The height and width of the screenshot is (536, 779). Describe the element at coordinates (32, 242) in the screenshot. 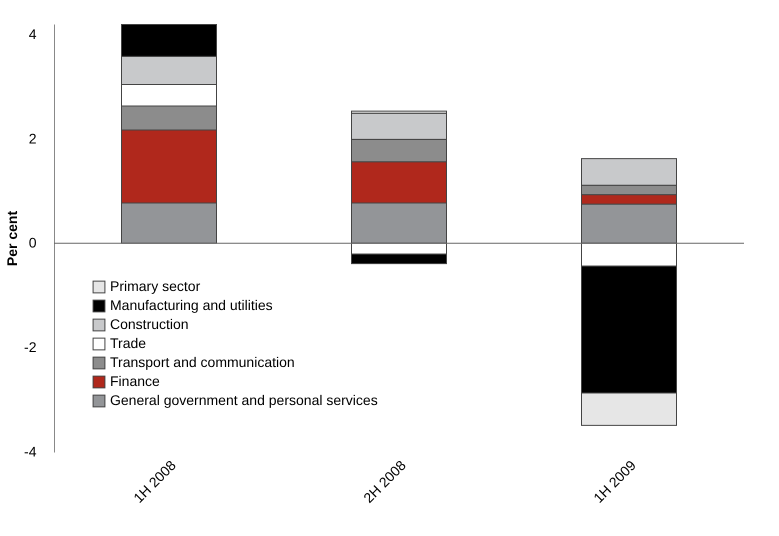

I see `y-tick-label: 0` at that location.